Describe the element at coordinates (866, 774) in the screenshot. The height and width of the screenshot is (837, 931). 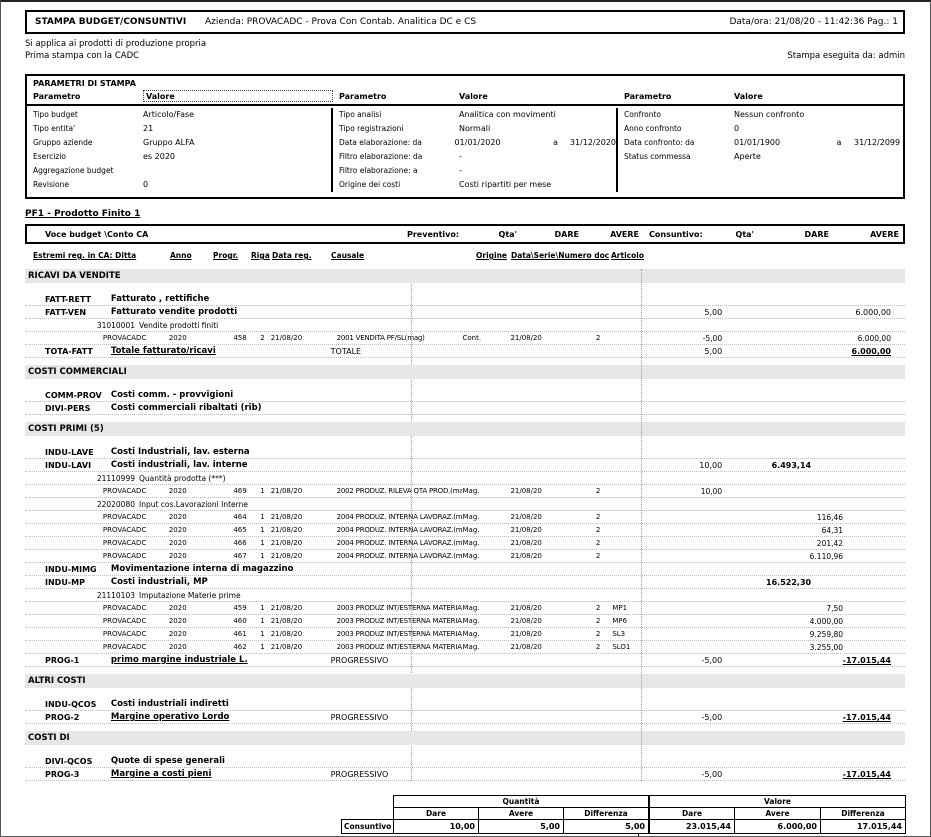
I see `consuntivo-avere-value: -17.015,44` at that location.